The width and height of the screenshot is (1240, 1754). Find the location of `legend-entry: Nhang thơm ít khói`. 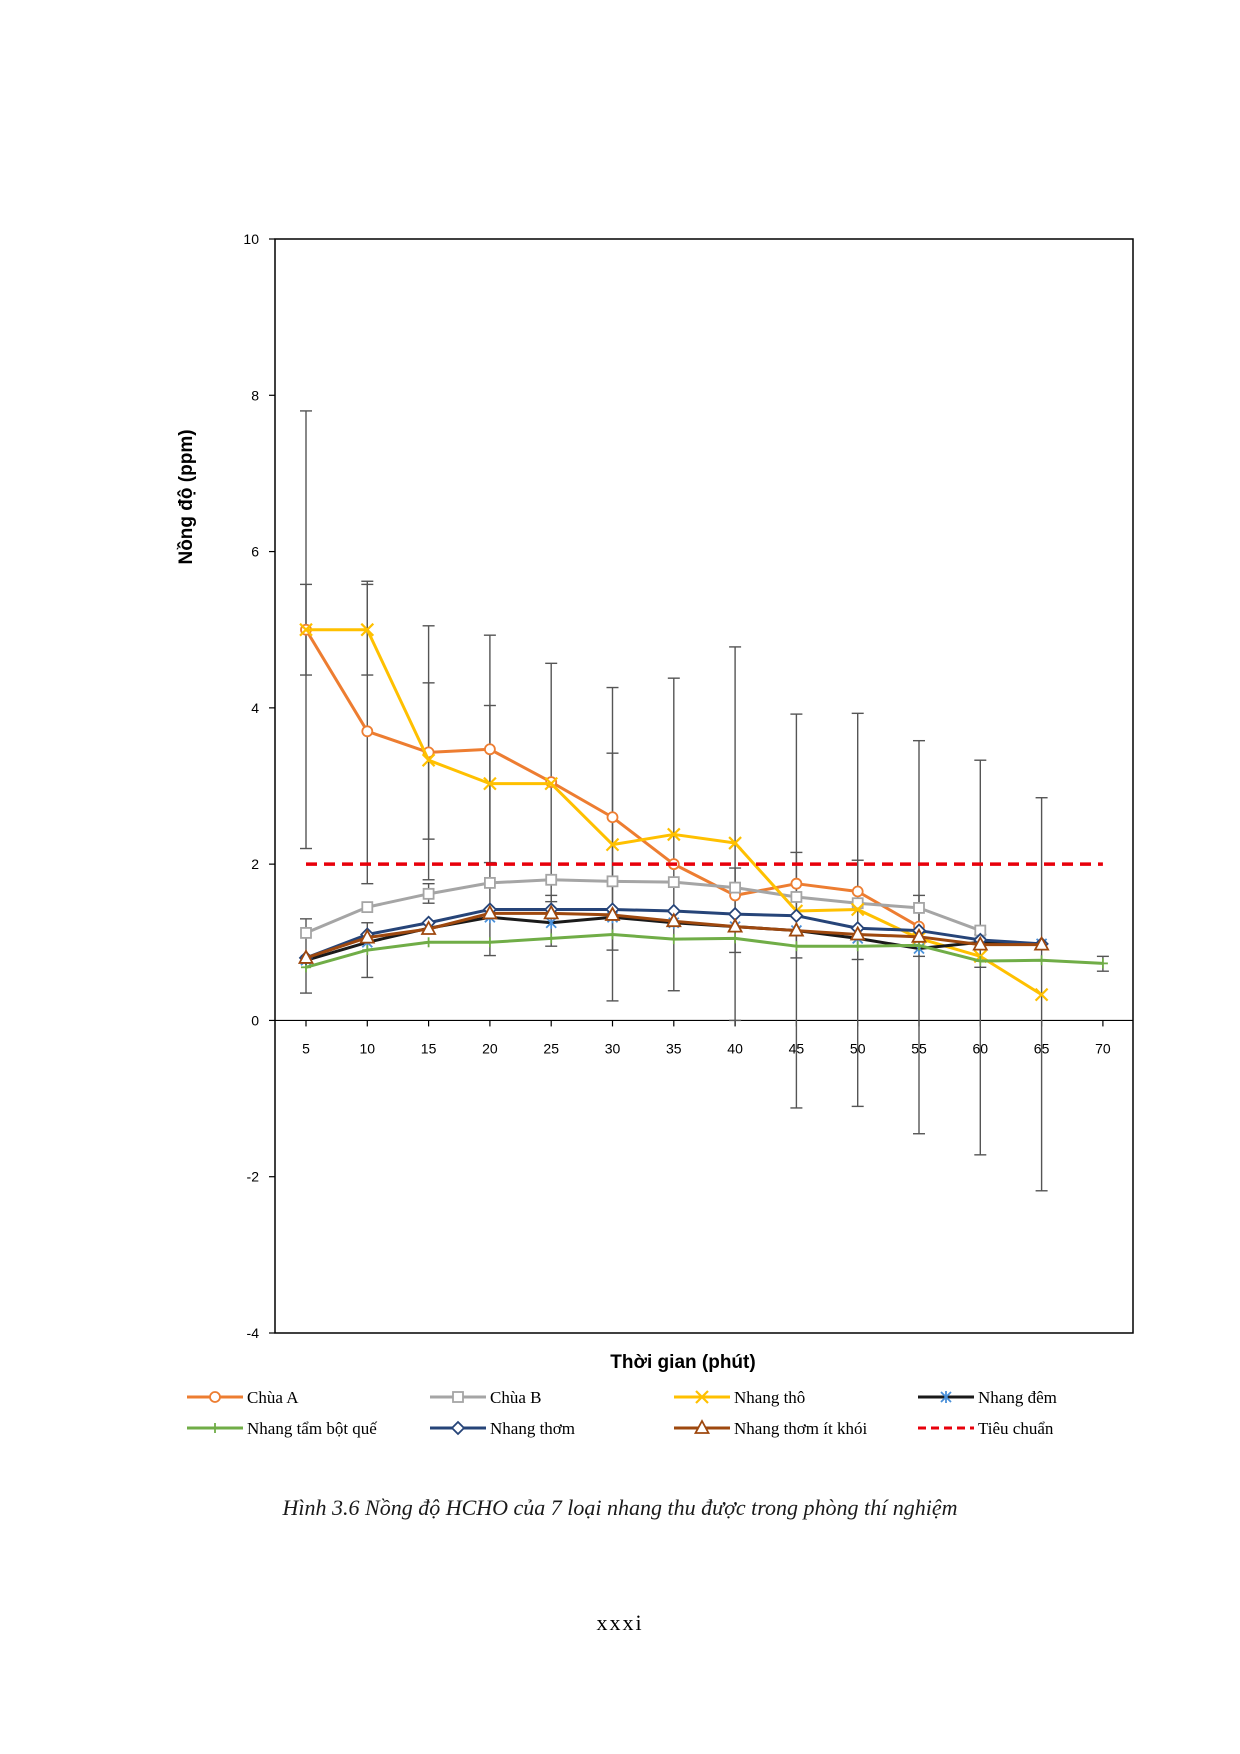

legend-entry: Nhang thơm ít khói is located at coordinates (770, 1428).